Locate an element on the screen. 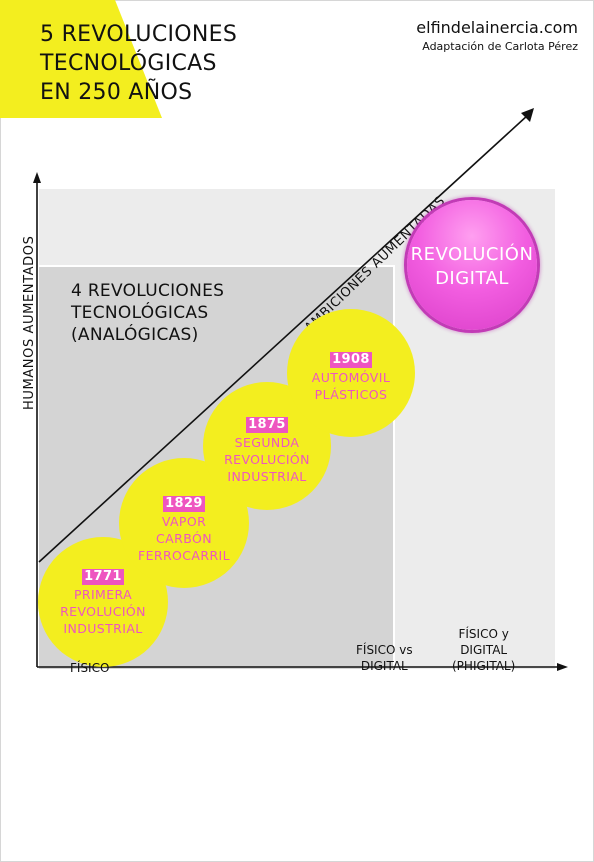 The width and height of the screenshot is (594, 862). digital-revolution-text: REVOLUCIÓN is located at coordinates (472, 254).